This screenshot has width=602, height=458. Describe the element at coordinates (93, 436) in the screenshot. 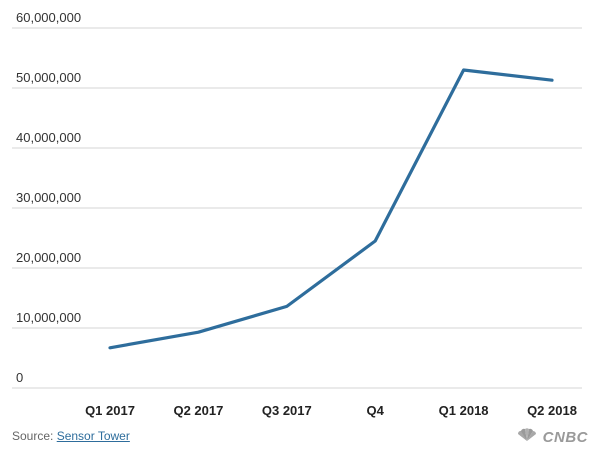

I see `source-link: Sensor Tower` at that location.